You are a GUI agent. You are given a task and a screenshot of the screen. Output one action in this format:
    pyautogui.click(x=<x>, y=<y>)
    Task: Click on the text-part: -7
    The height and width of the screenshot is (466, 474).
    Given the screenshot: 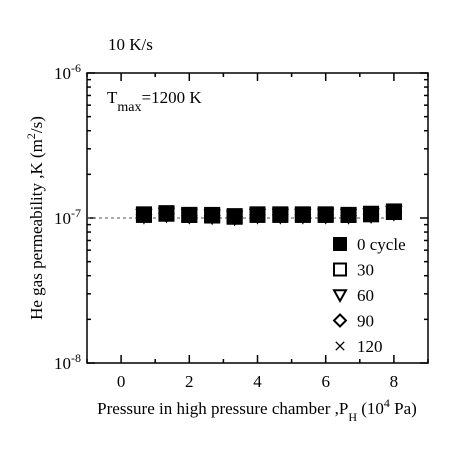 What is the action you would take?
    pyautogui.click(x=76, y=213)
    